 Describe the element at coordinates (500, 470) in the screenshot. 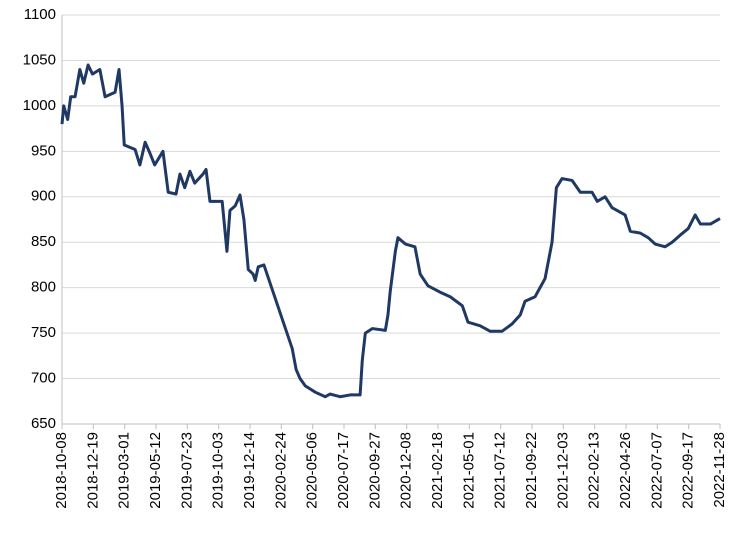

I see `x-tick-label: 2021-07-12` at that location.